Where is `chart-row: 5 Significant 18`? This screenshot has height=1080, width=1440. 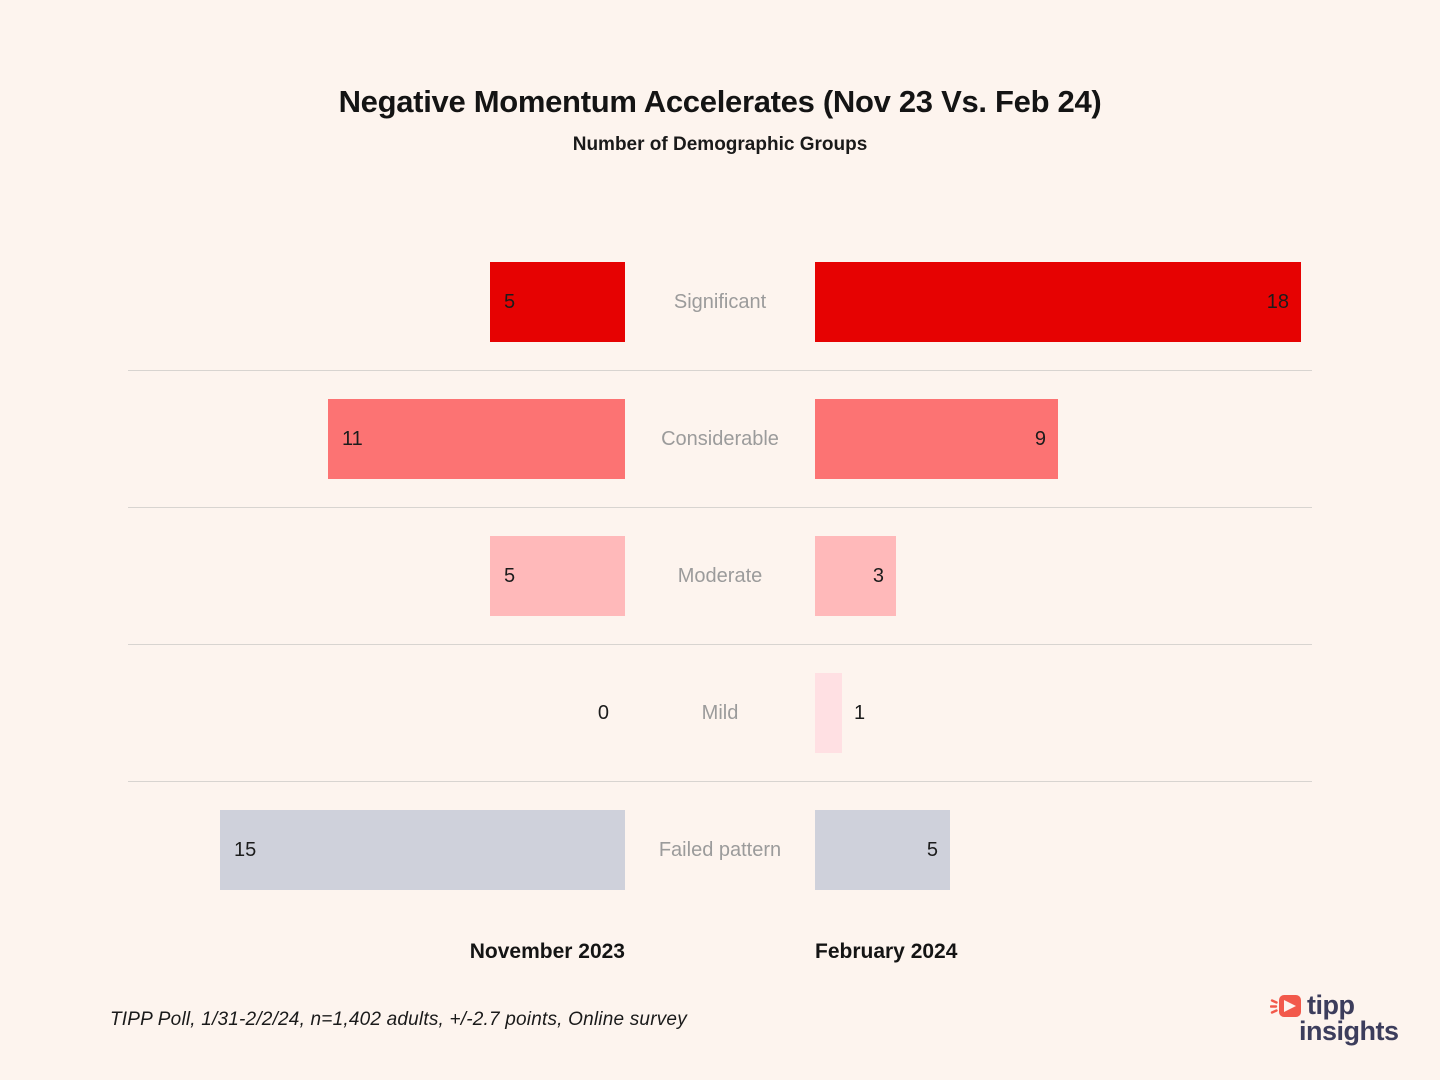
chart-row: 5 Significant 18 is located at coordinates (720, 302).